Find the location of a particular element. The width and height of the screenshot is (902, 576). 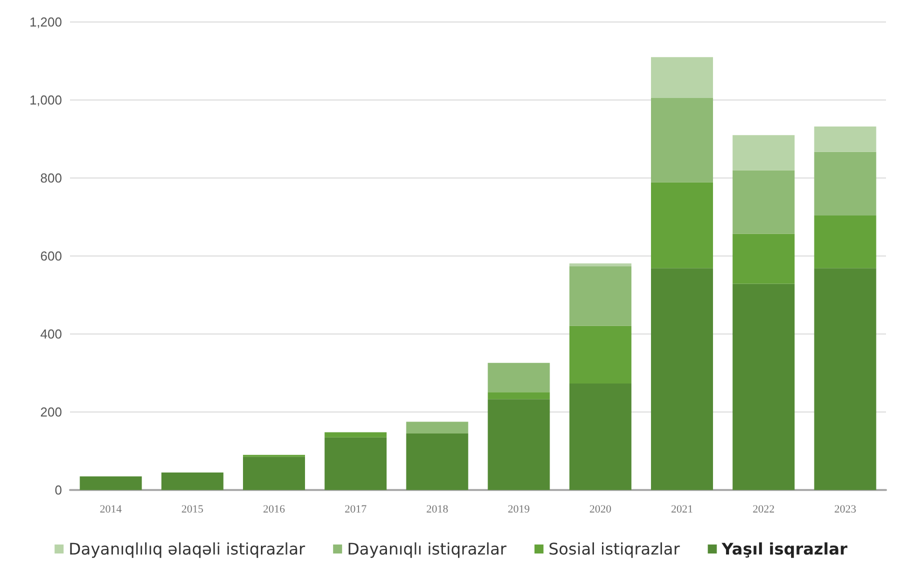

x-tick-label: 2016 is located at coordinates (274, 510).